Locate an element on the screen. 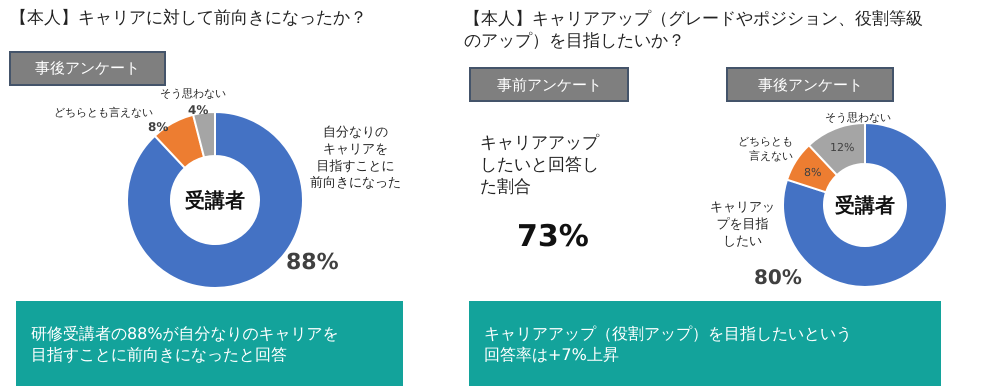 The height and width of the screenshot is (386, 1000). chart-title: 【本人】キャリアに対して前向きになったか？ is located at coordinates (188, 18).